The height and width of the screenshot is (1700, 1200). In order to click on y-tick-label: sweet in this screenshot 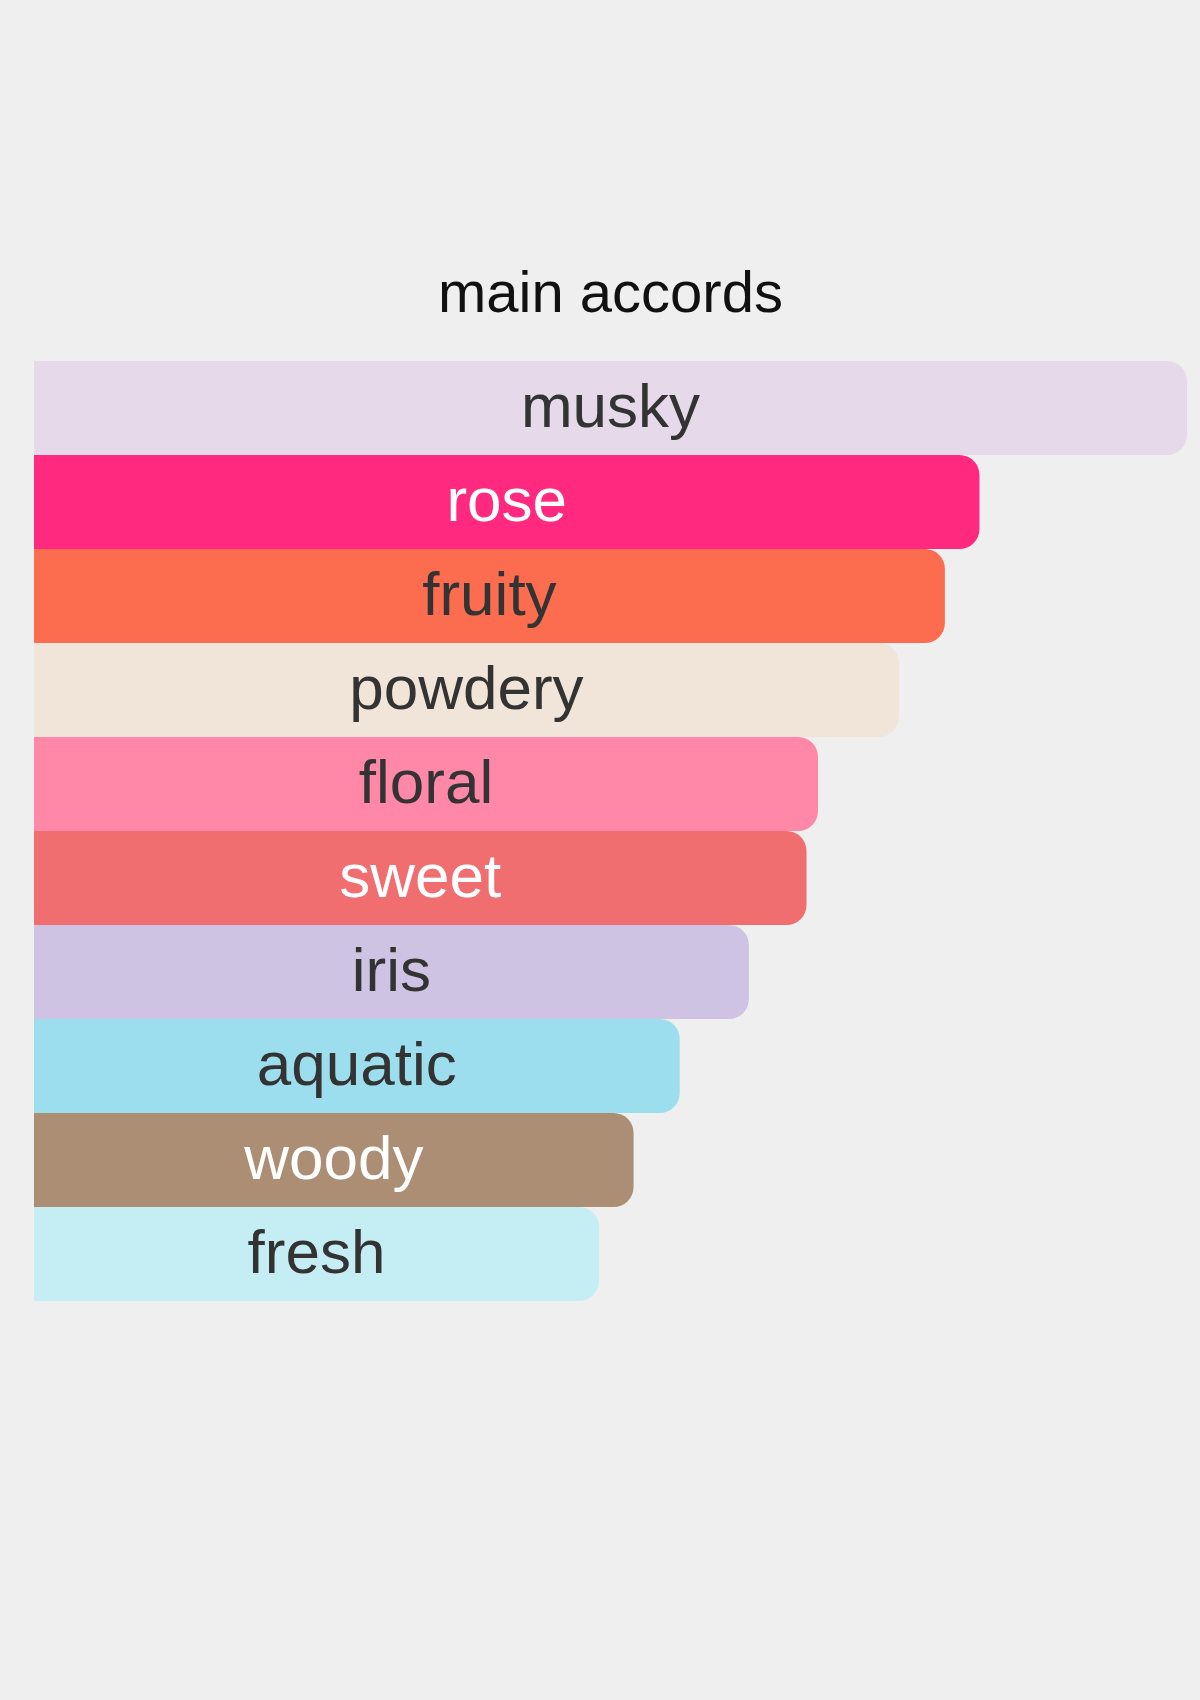, I will do `click(420, 875)`.